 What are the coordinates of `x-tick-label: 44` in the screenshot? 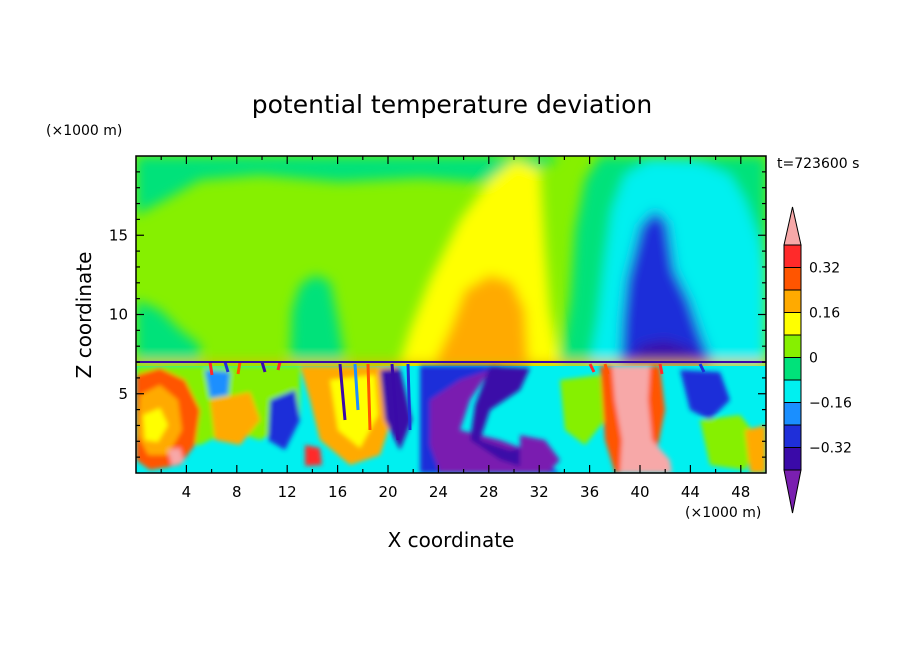 It's located at (690, 492).